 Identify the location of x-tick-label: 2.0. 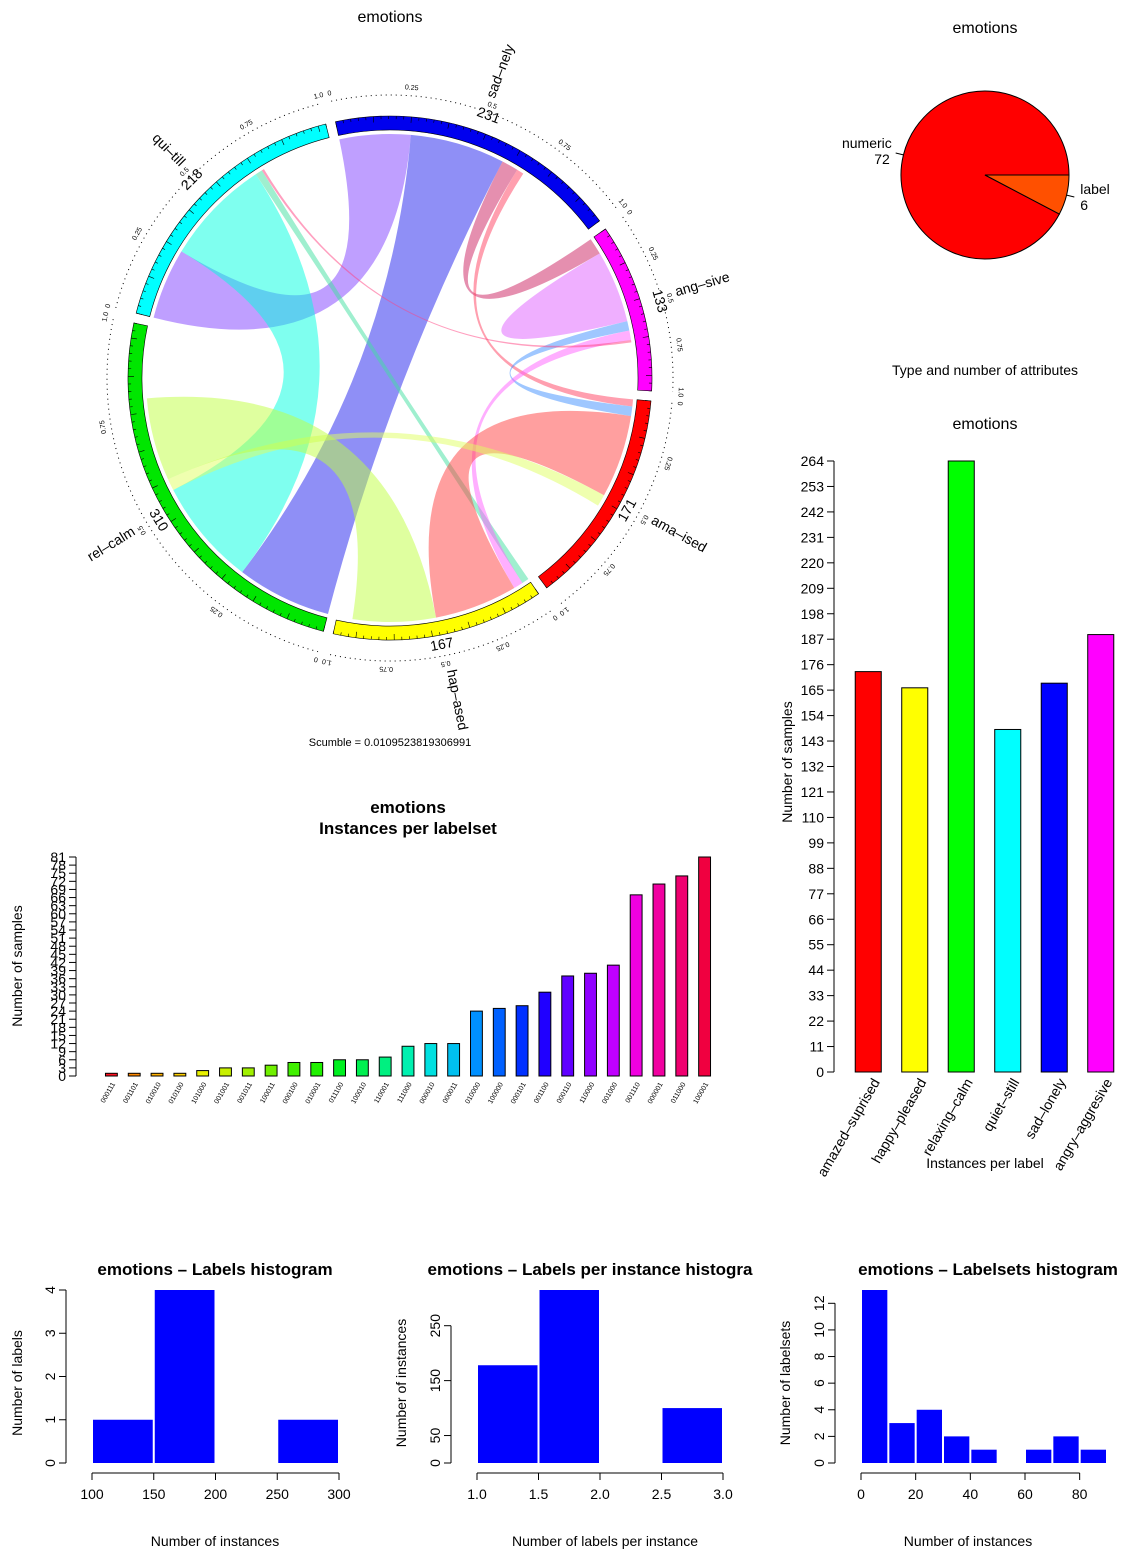
(600, 1494).